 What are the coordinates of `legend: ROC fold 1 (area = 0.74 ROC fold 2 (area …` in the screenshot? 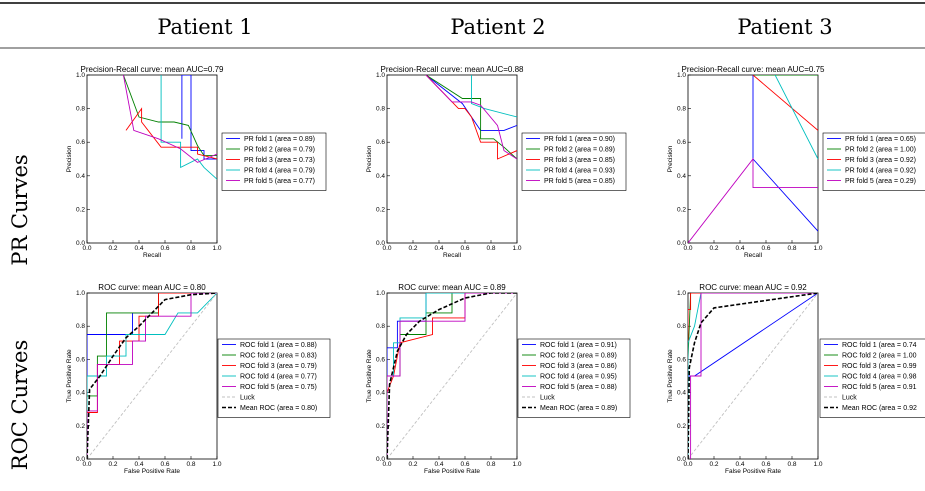 It's located at (872, 378).